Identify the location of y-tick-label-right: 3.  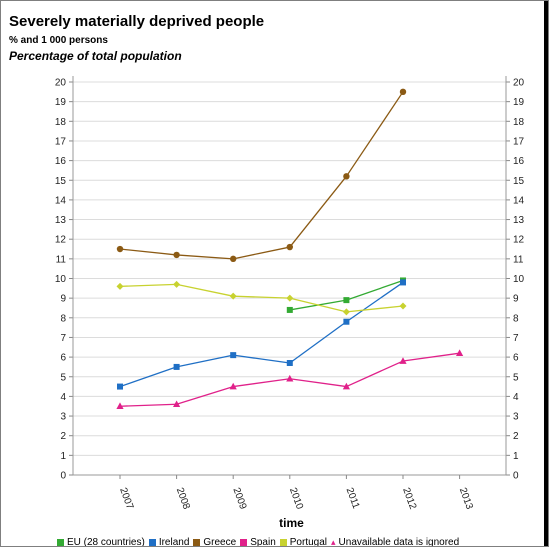
(516, 417).